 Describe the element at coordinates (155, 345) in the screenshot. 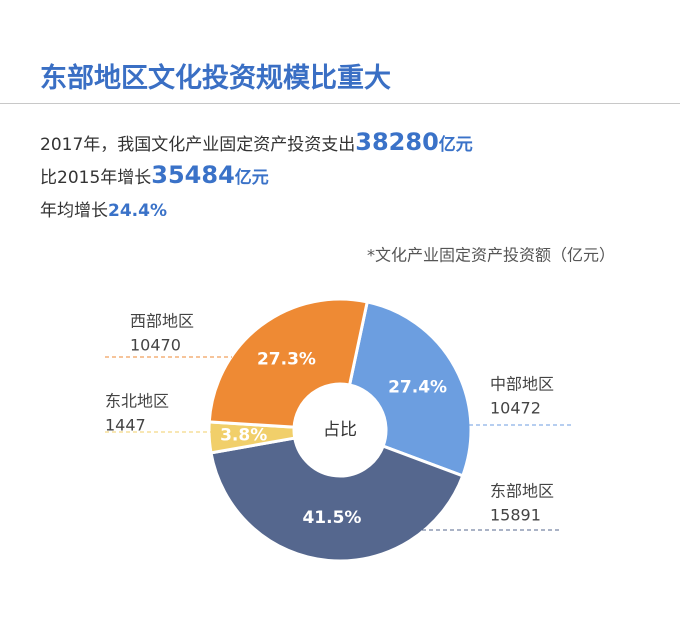

I see `value-label: 10470` at that location.